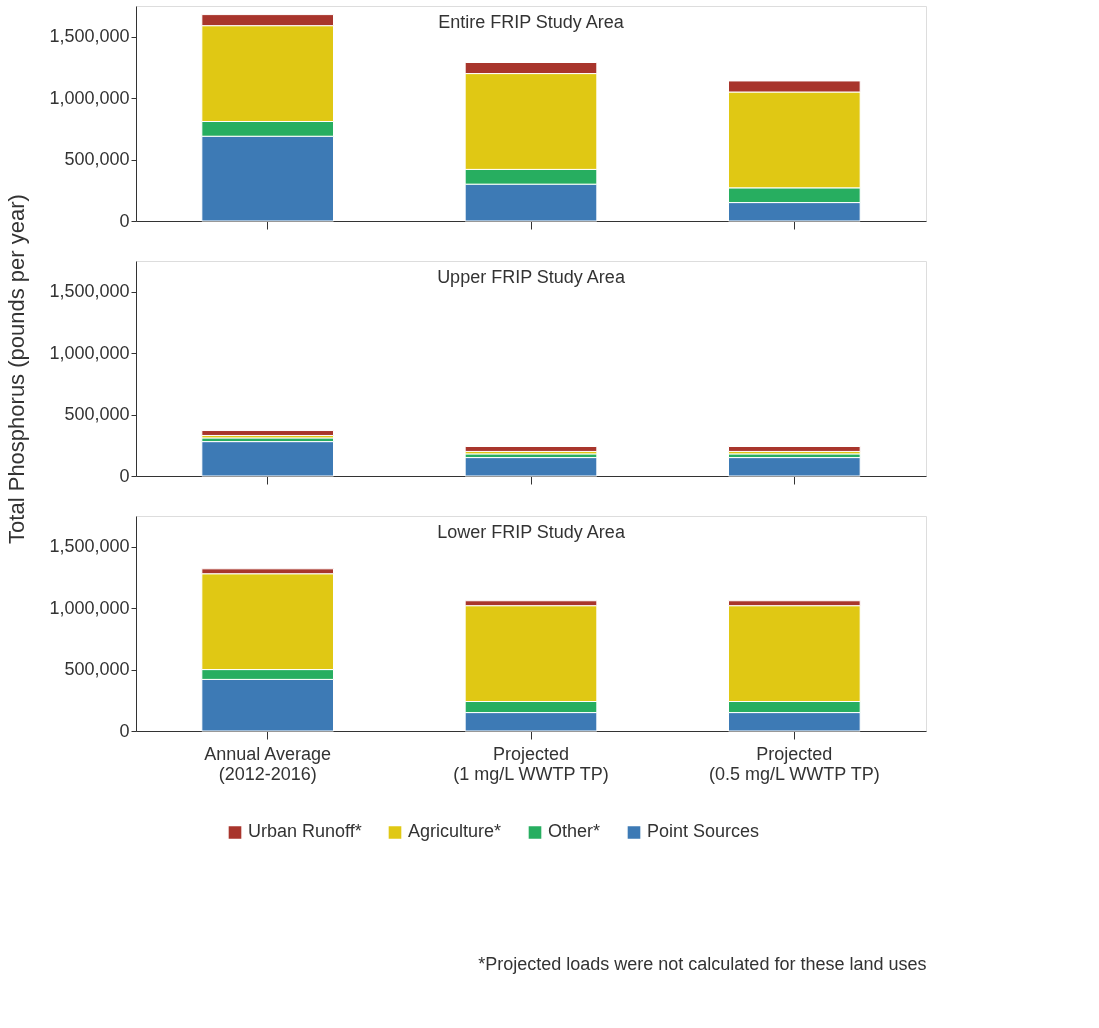  I want to click on text: *Projected loads were not calculated for these land uses, so click(702, 963).